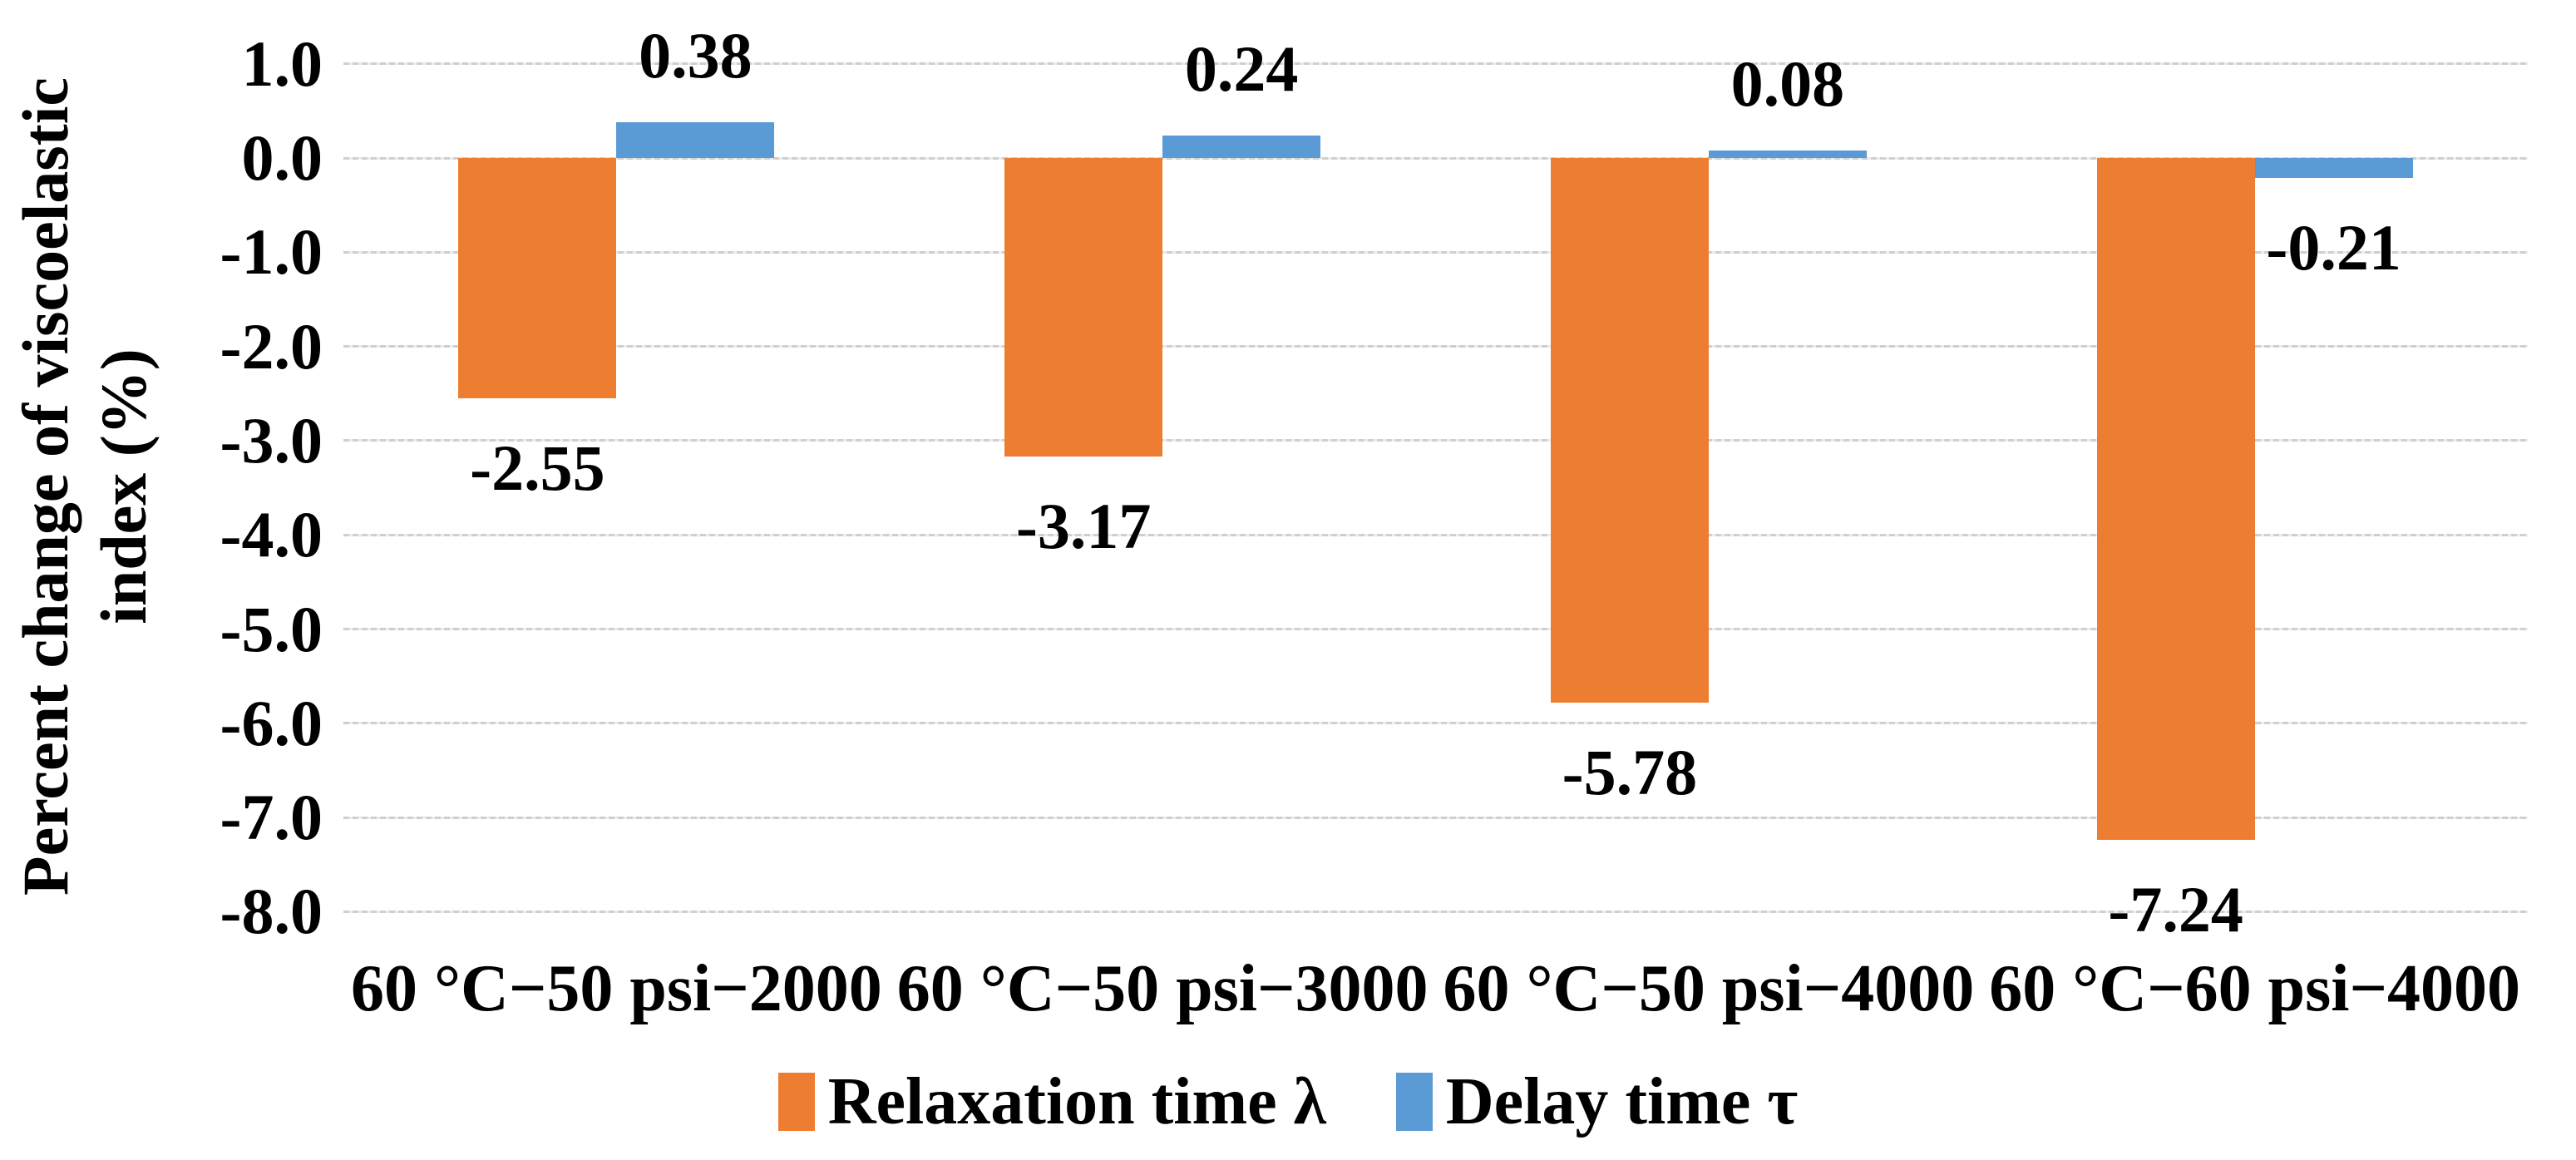 This screenshot has height=1160, width=2576. I want to click on legend-item: Relaxation time λ, so click(1051, 1101).